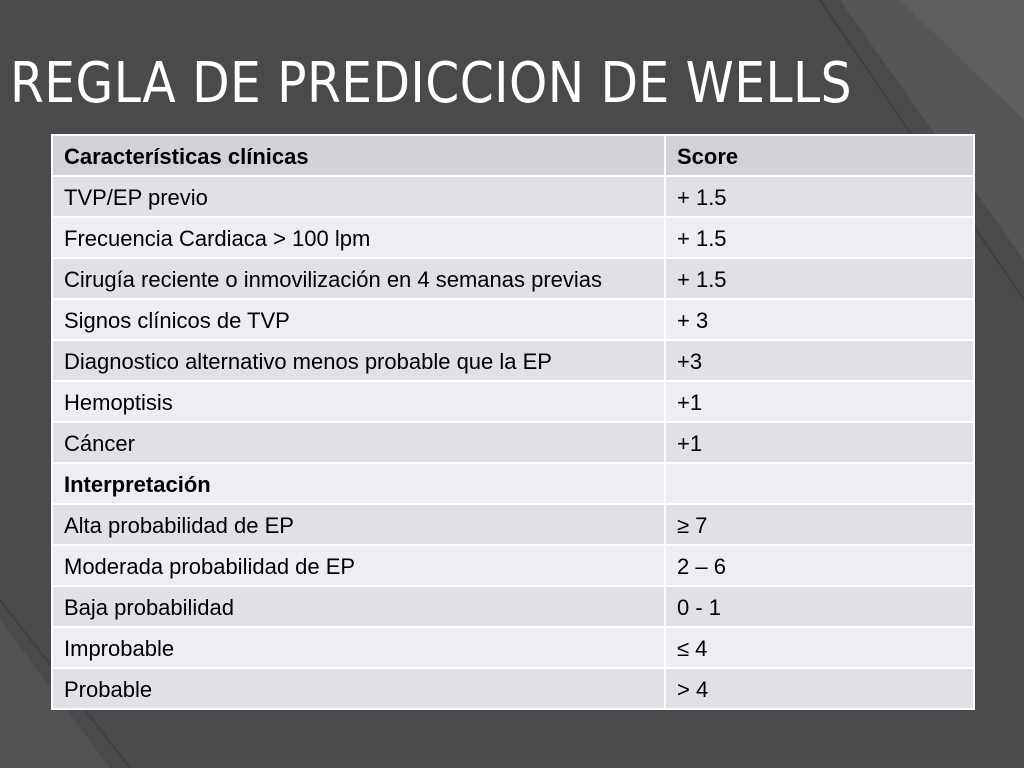 Image resolution: width=1024 pixels, height=768 pixels. I want to click on score-cell: ≥ 7, so click(819, 524).